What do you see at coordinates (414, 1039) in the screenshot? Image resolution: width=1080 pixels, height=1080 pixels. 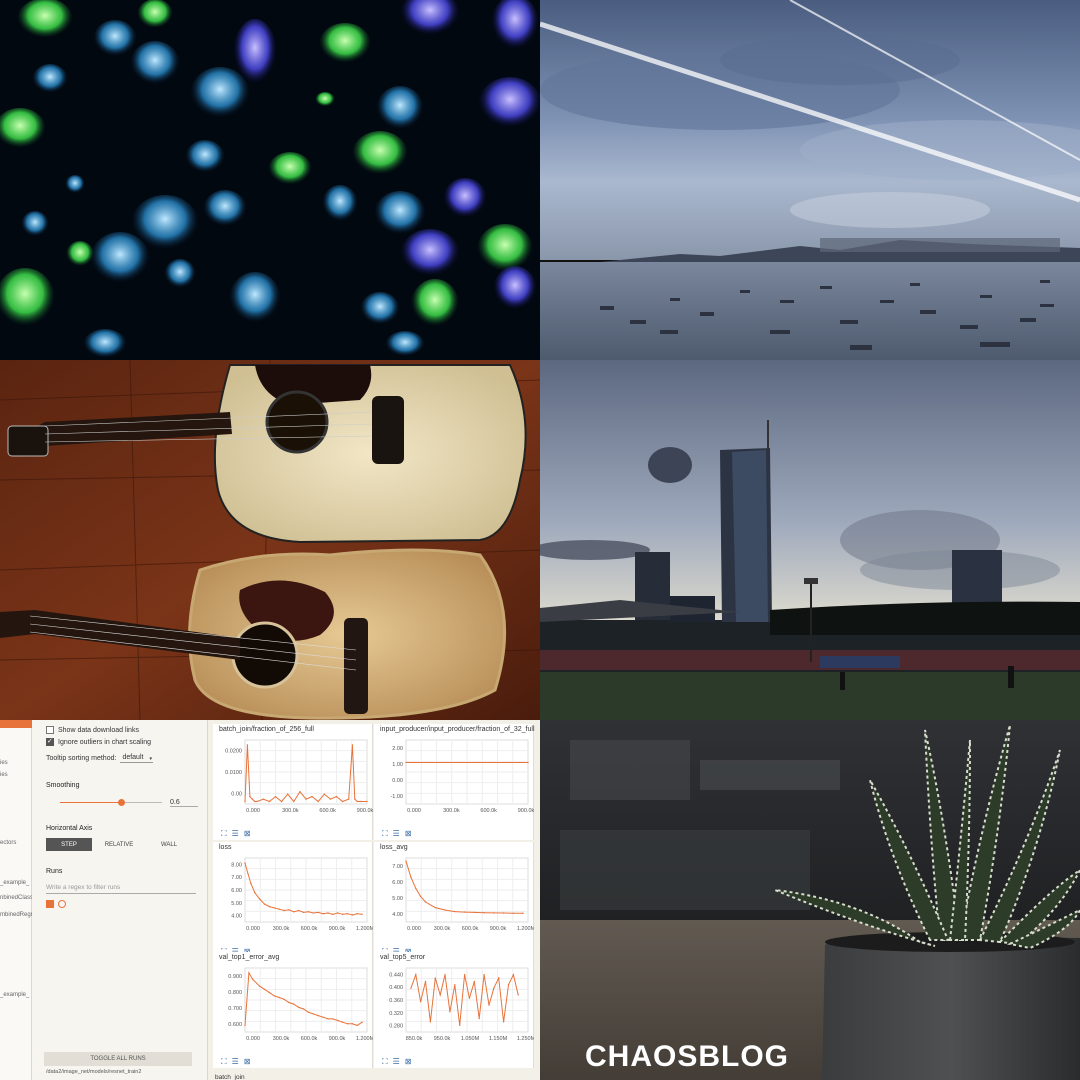 I see `x-tick-label: 850.0k` at bounding box center [414, 1039].